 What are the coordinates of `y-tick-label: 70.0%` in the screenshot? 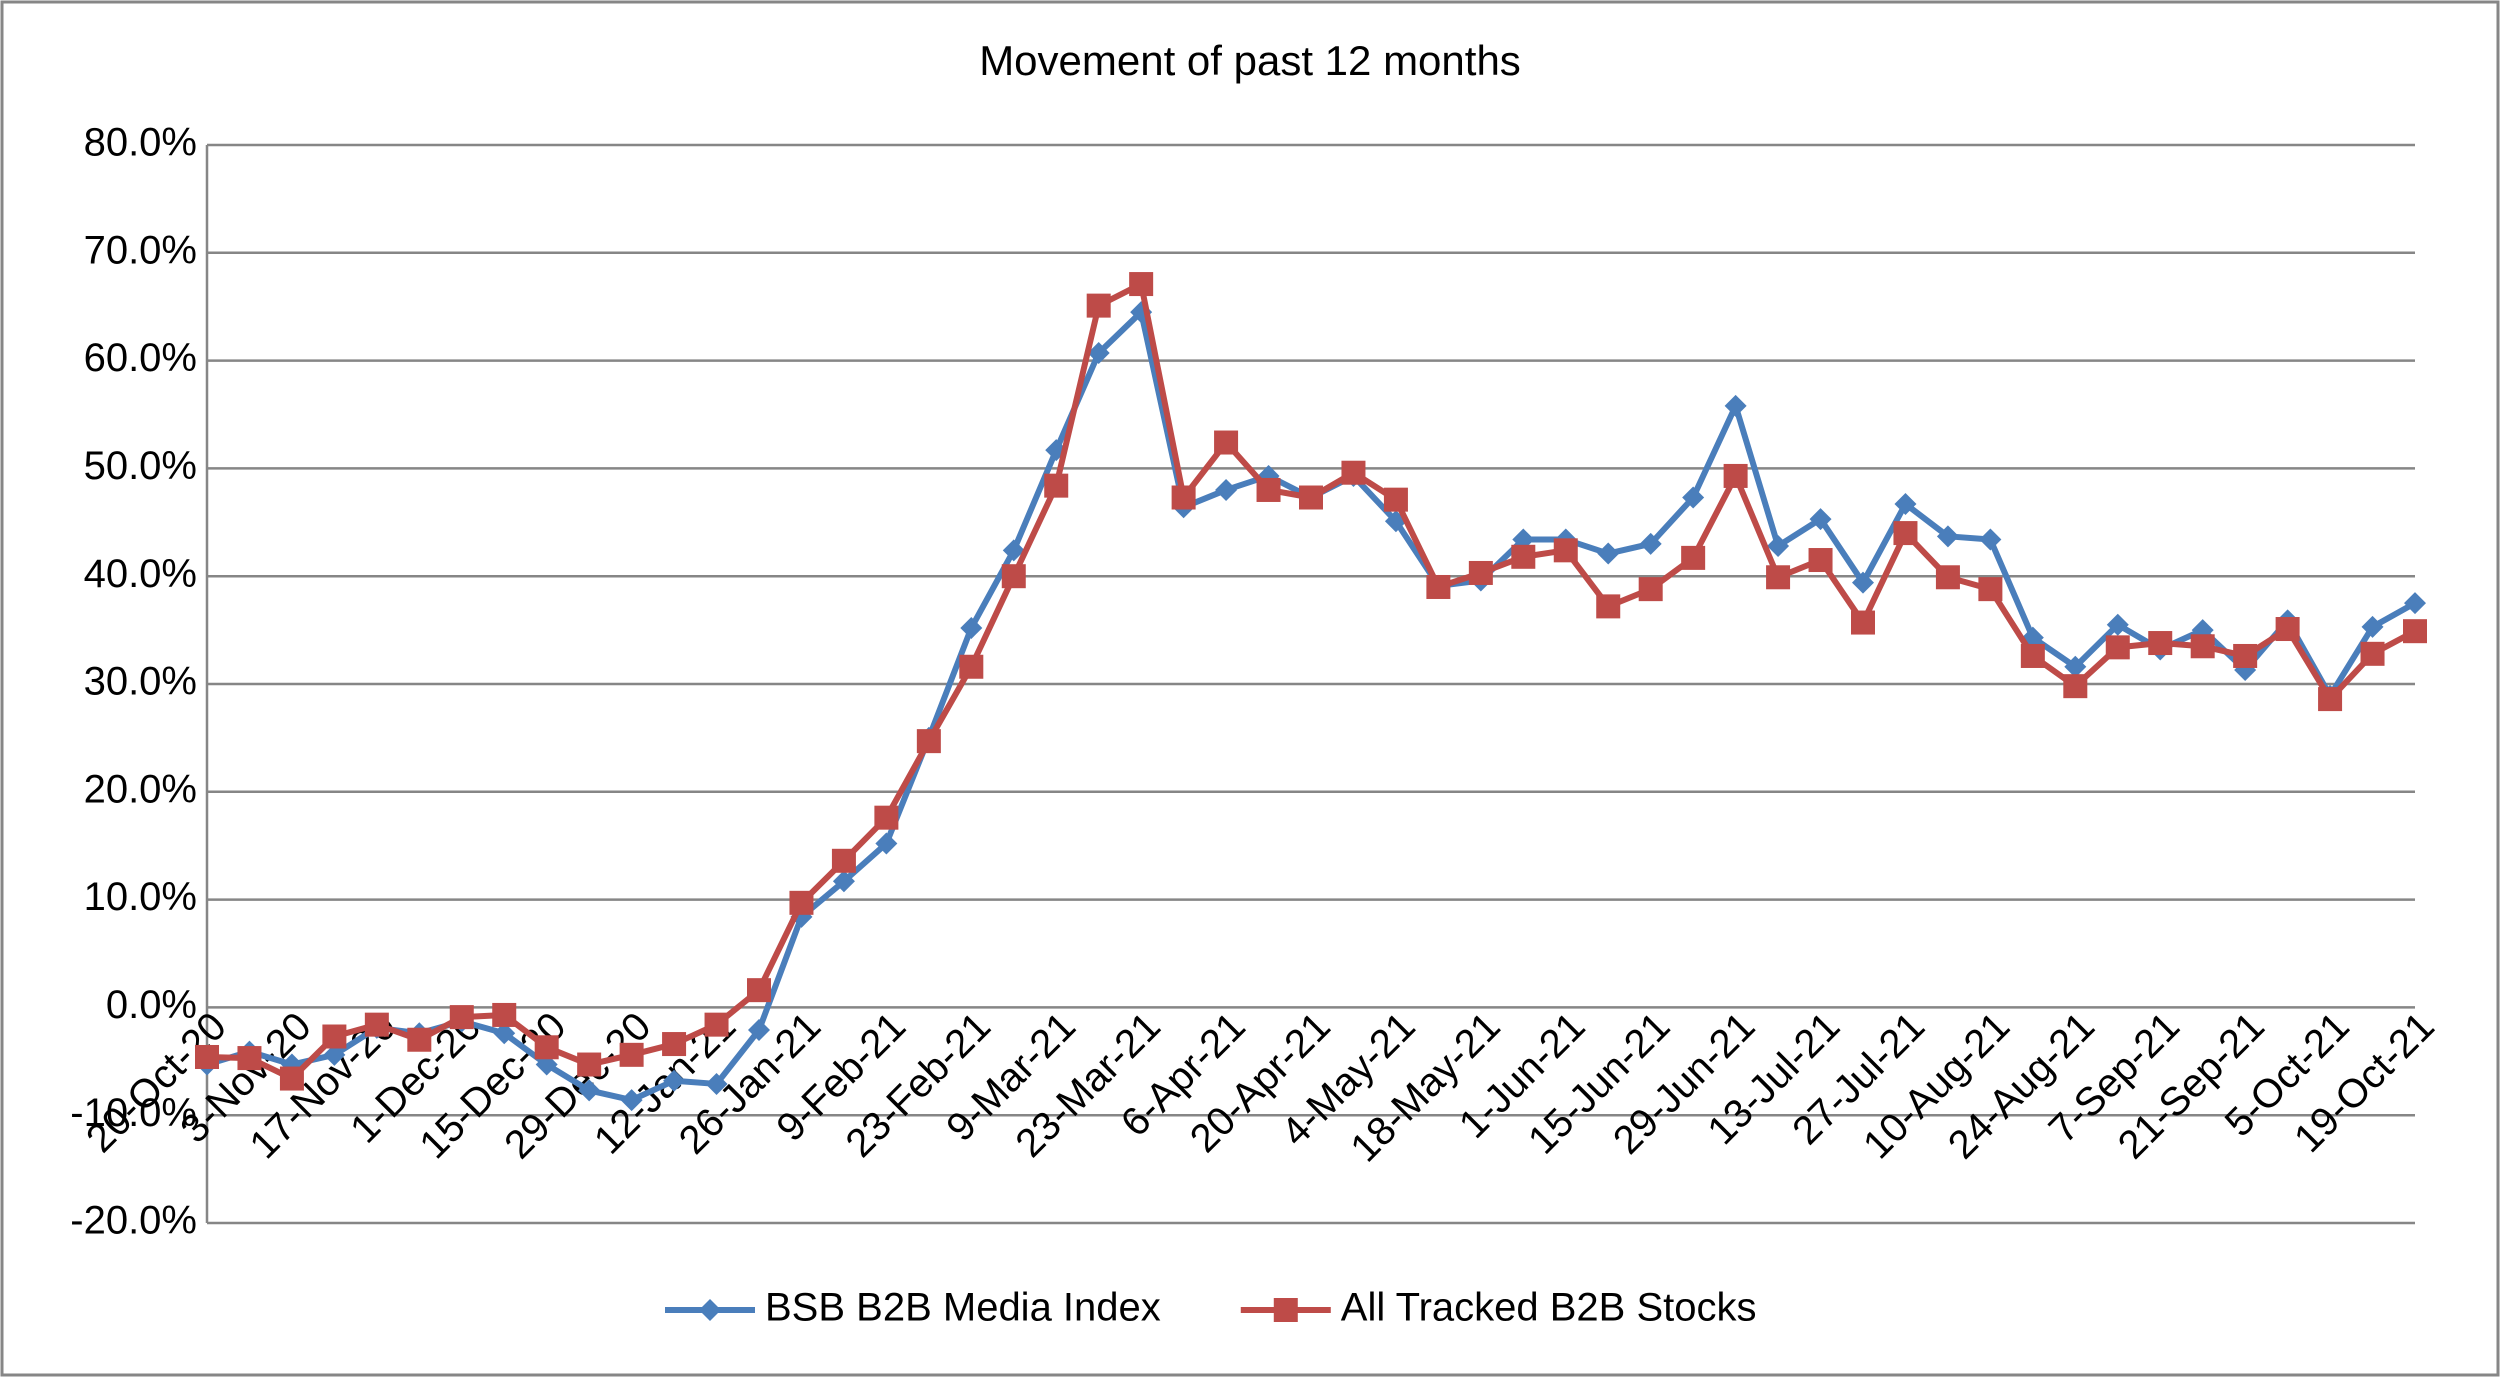 It's located at (140, 250).